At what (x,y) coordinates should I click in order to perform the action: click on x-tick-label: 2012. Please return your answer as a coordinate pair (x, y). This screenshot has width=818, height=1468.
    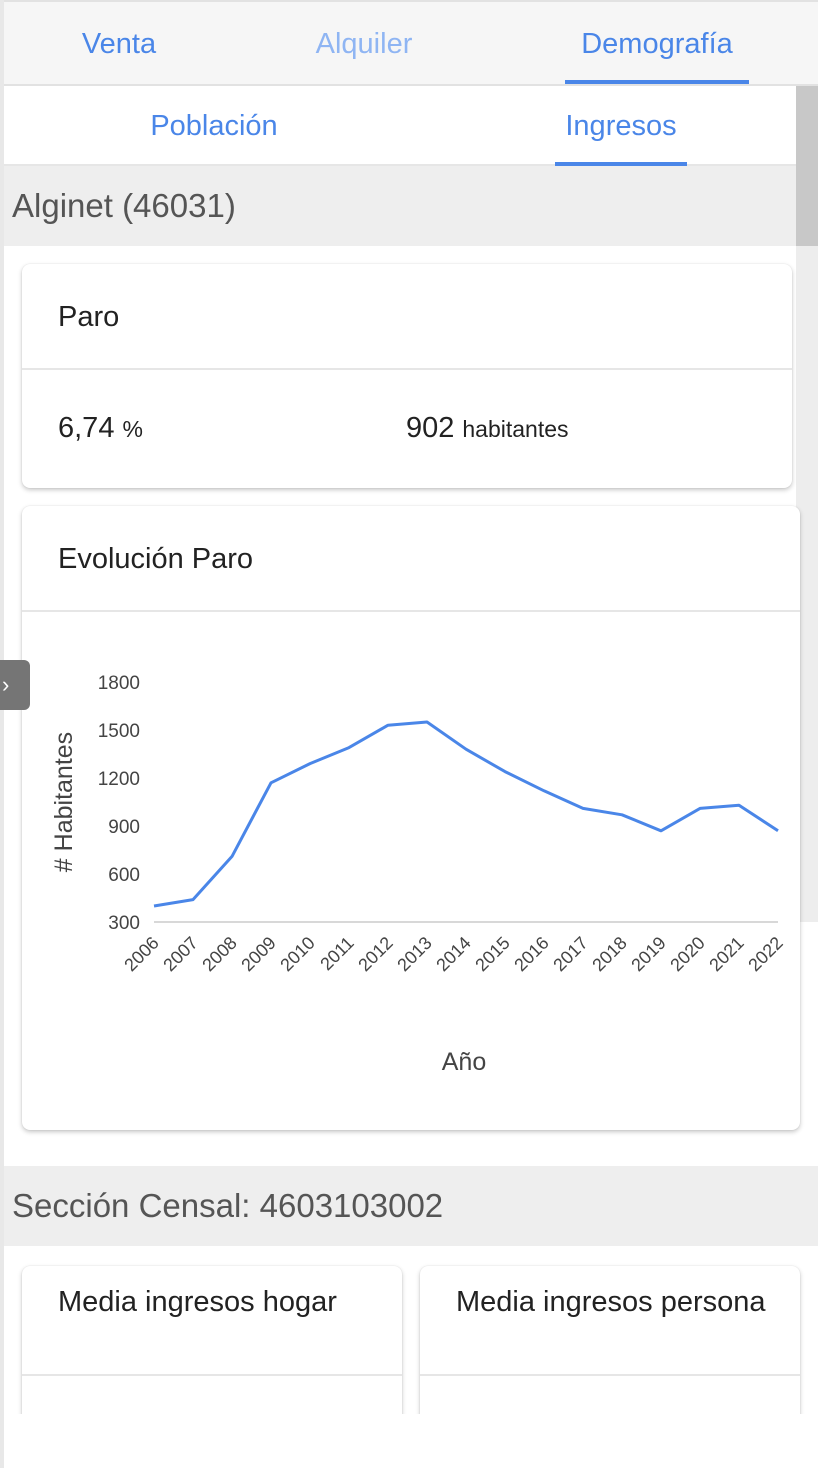
    Looking at the image, I should click on (375, 954).